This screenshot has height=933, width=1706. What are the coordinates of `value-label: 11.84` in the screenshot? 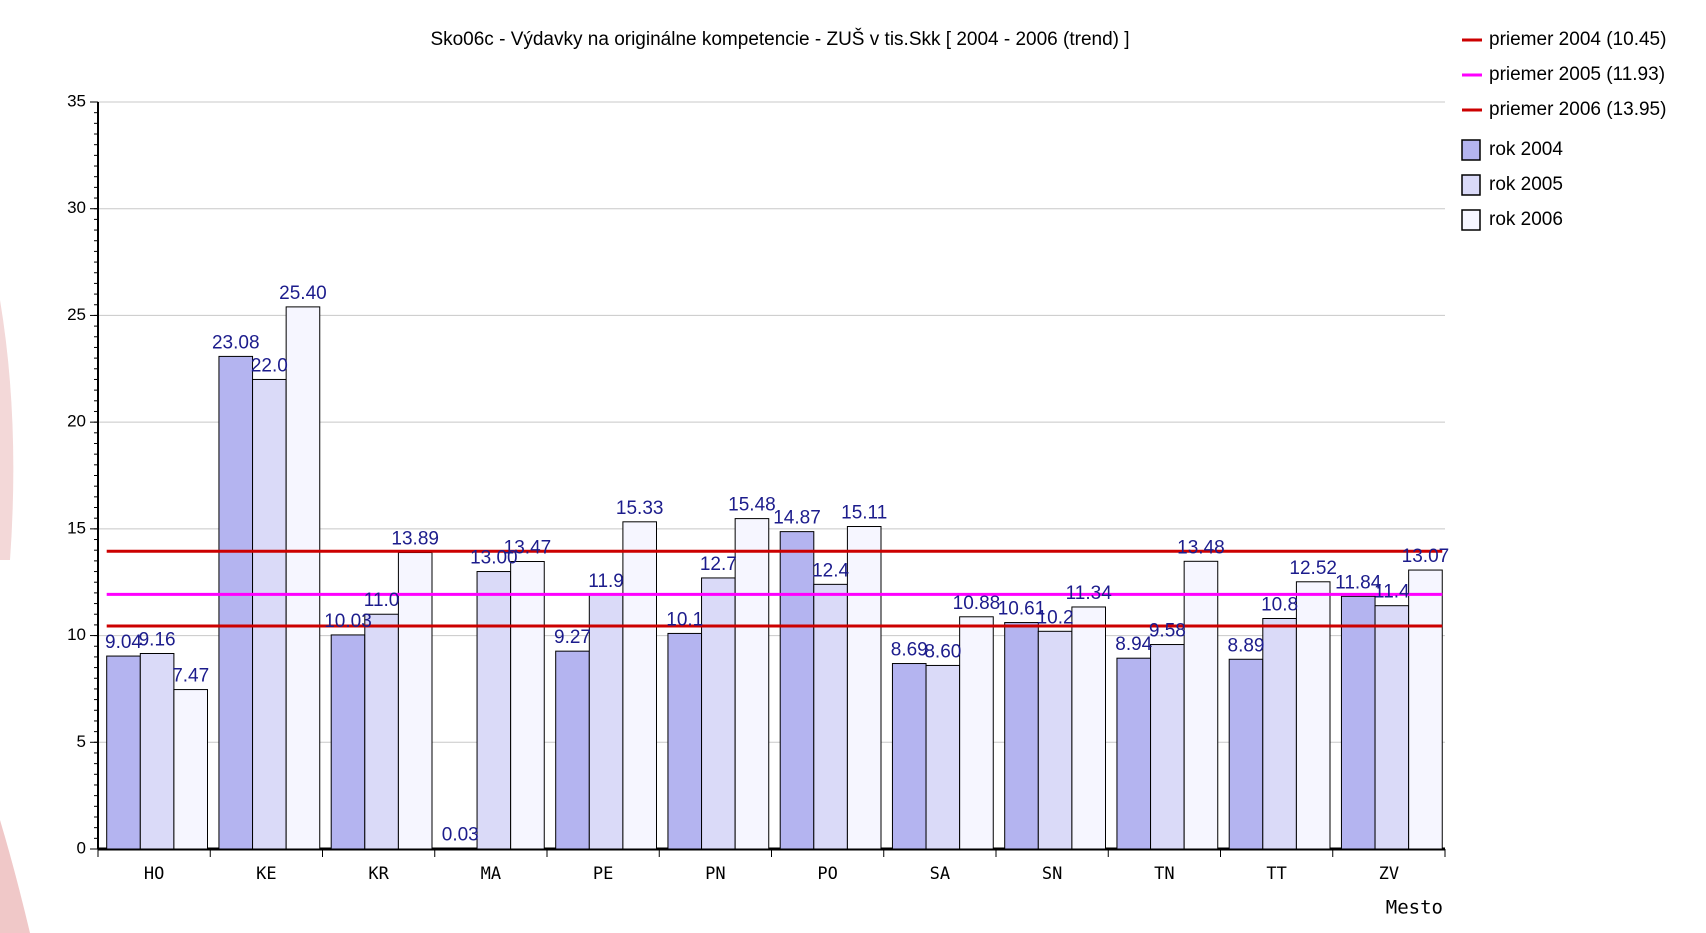 It's located at (1358, 582).